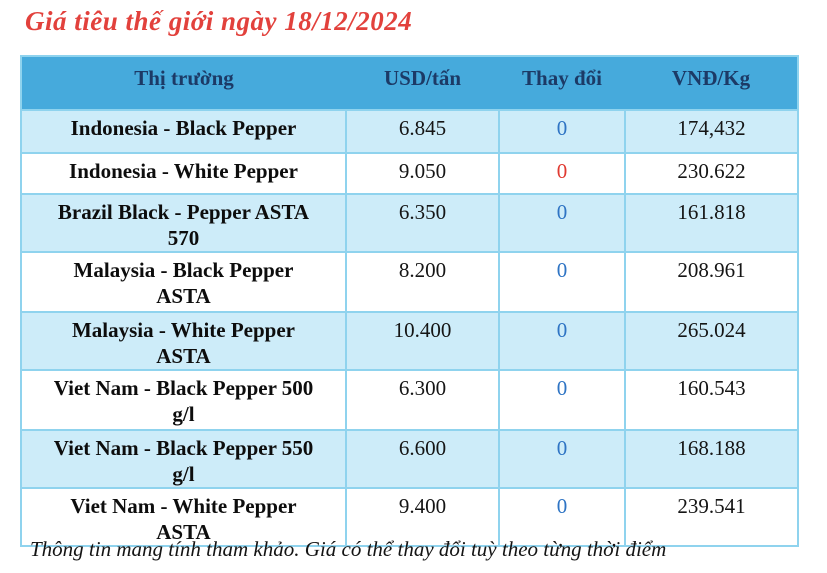 The width and height of the screenshot is (827, 573). Describe the element at coordinates (183, 341) in the screenshot. I see `market-cell: Malaysia - White Pepper ASTA` at that location.